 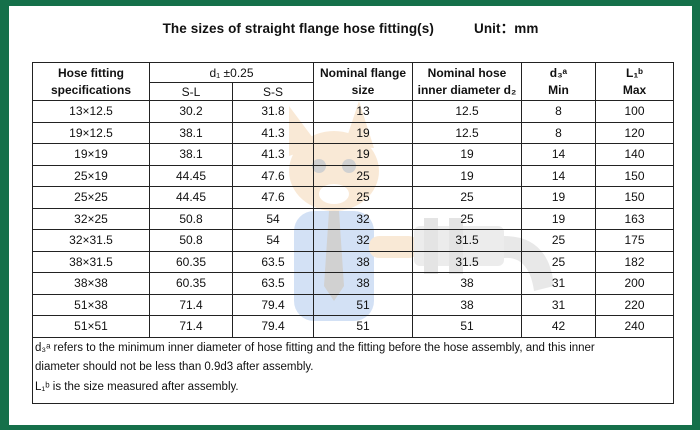 I want to click on cell-l1: 175, so click(x=634, y=240).